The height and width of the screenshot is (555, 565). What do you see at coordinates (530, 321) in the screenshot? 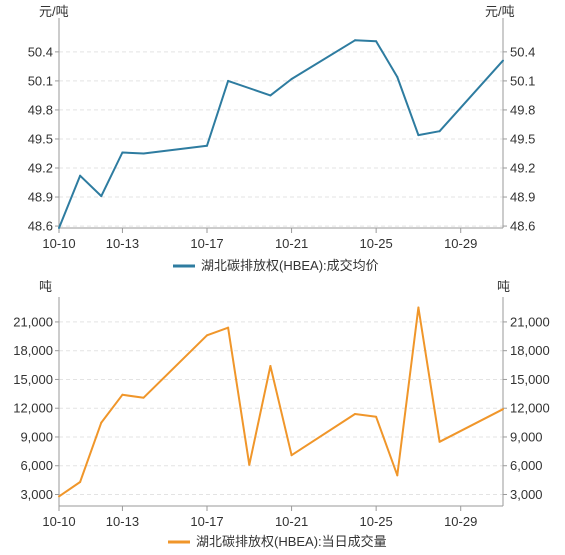
I see `y-tick-label-right: 21,000` at bounding box center [530, 321].